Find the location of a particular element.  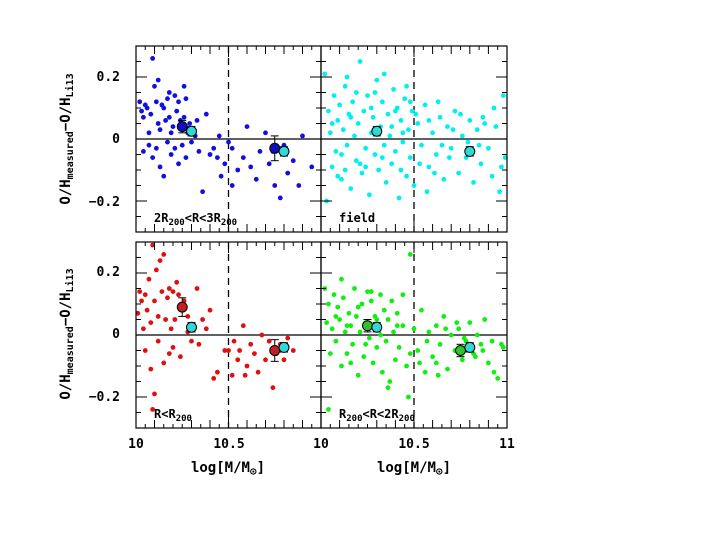

xlabel-left-sun: ⊙ is located at coordinates (253, 471).